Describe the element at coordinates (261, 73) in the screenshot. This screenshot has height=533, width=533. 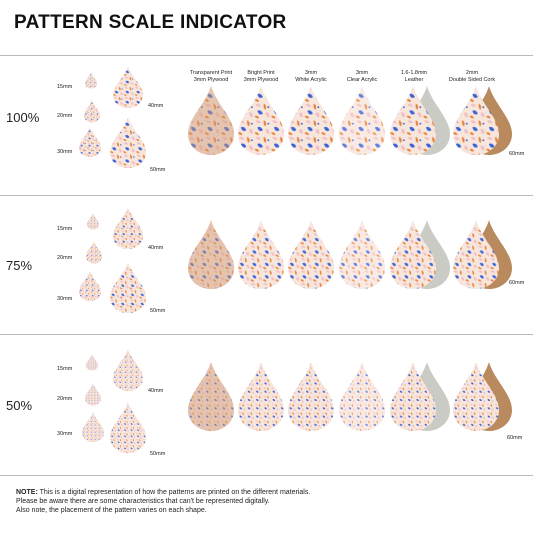
I see `material-line1: Bright Print` at that location.